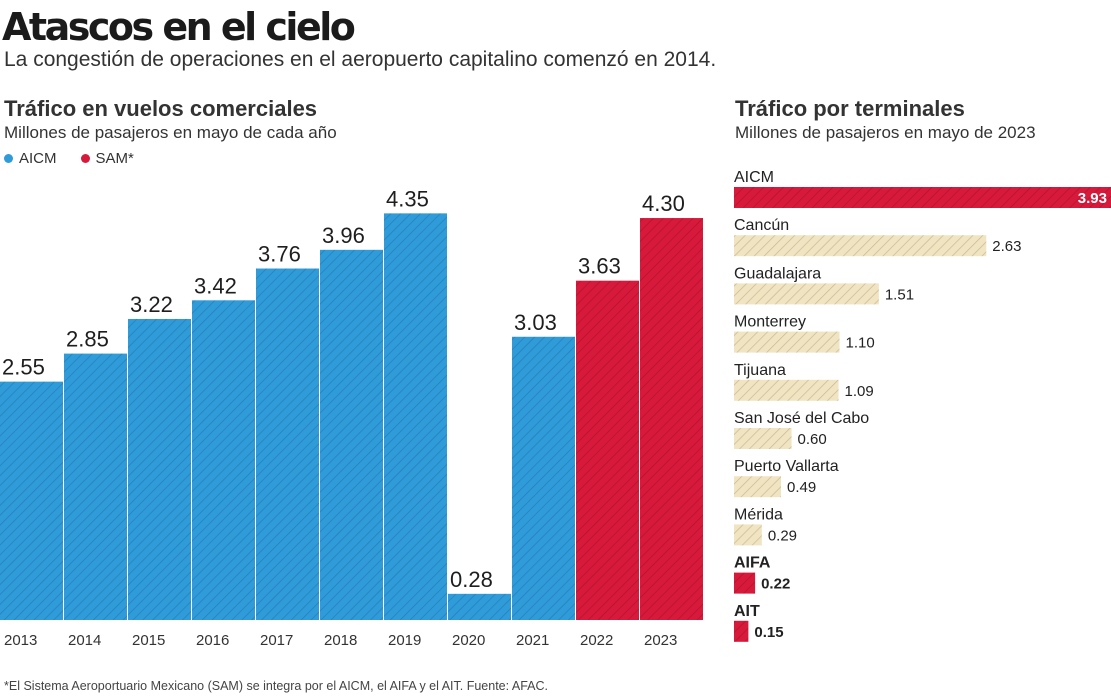  I want to click on bar-2021, so click(543, 478).